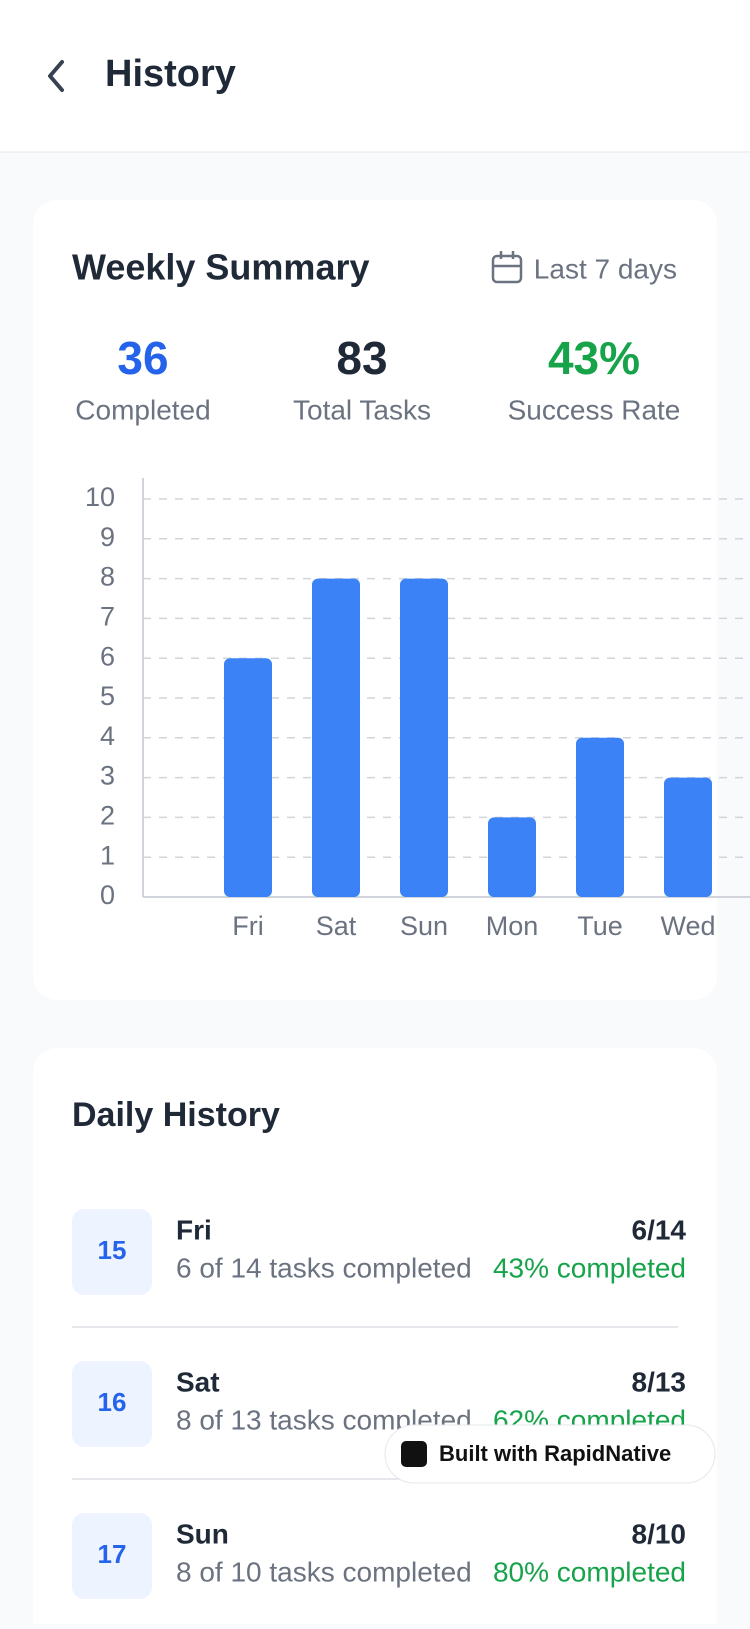 The height and width of the screenshot is (1629, 750). What do you see at coordinates (687, 926) in the screenshot?
I see `x-tick-label: Wed` at bounding box center [687, 926].